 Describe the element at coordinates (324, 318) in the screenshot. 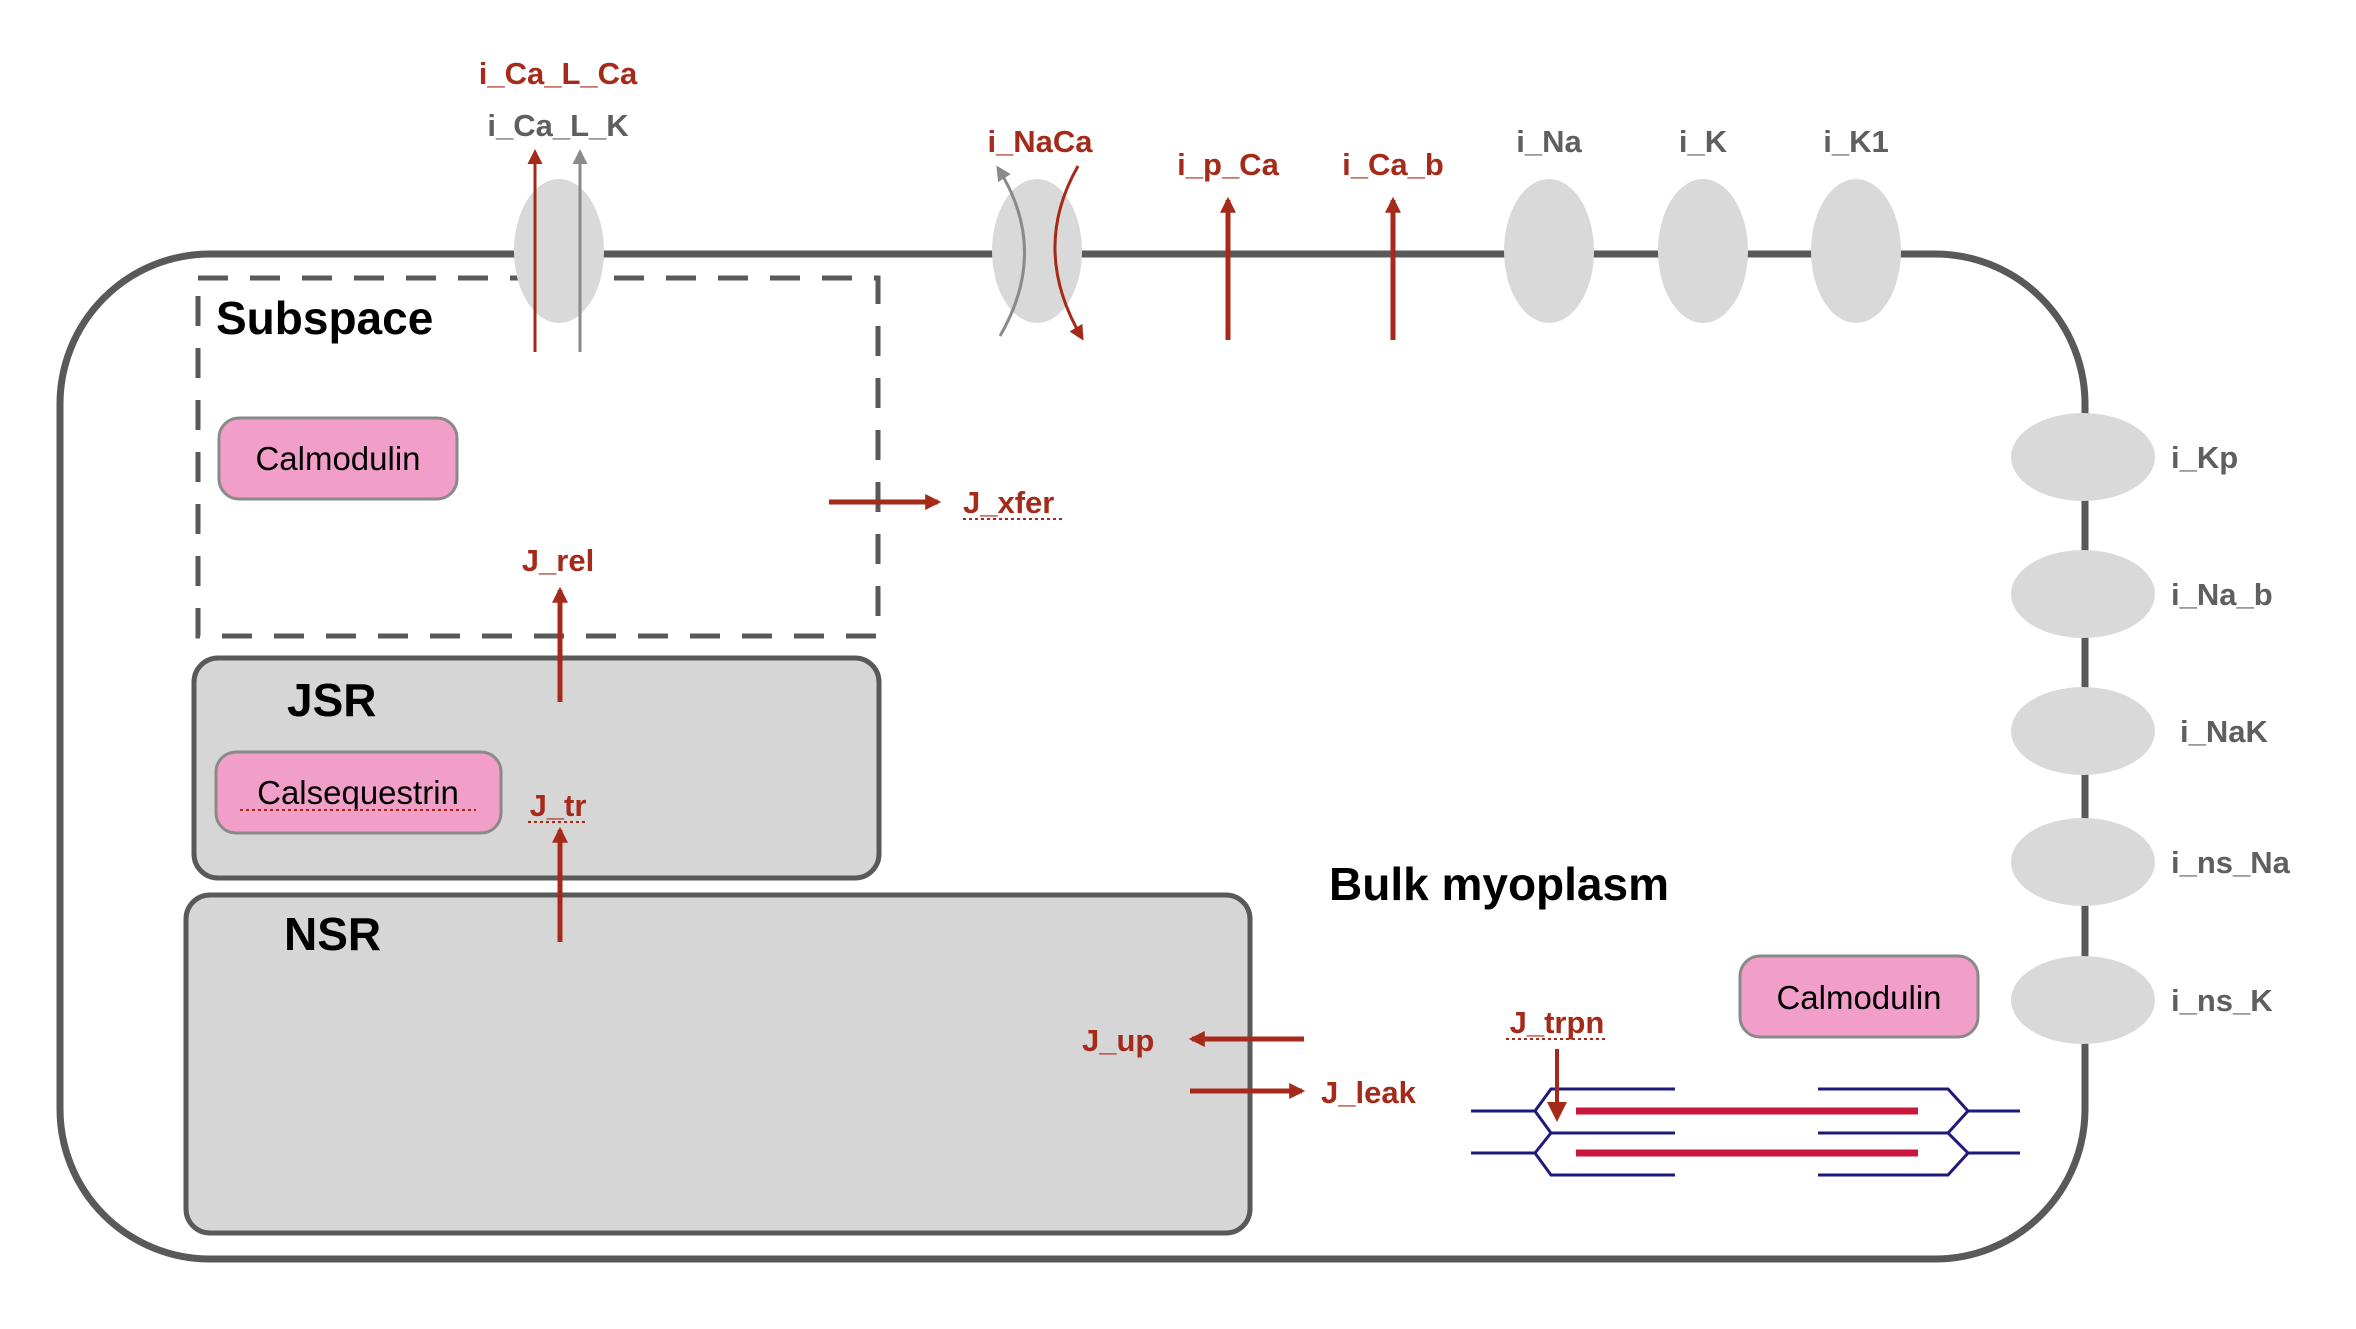

I see `subspace-label: Subspace` at that location.